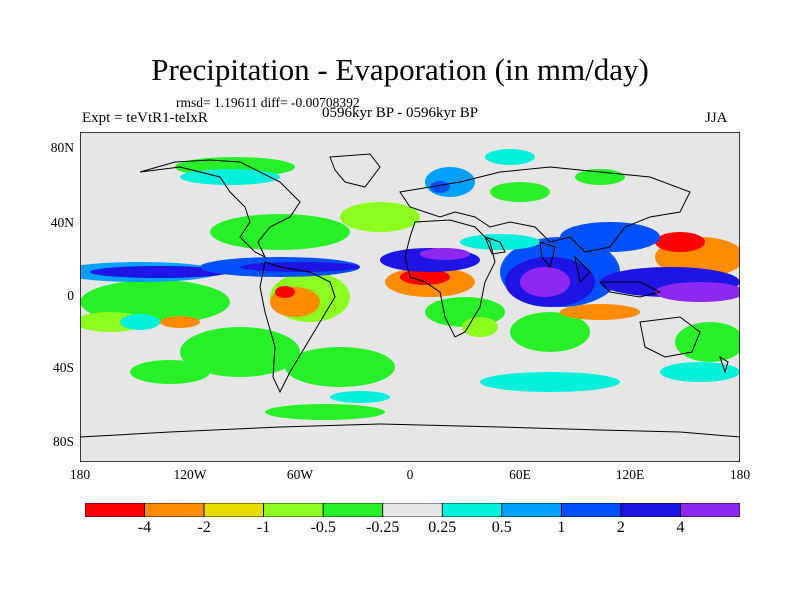 This screenshot has width=800, height=600. Describe the element at coordinates (63, 367) in the screenshot. I see `lat-label-40s: 40S` at that location.